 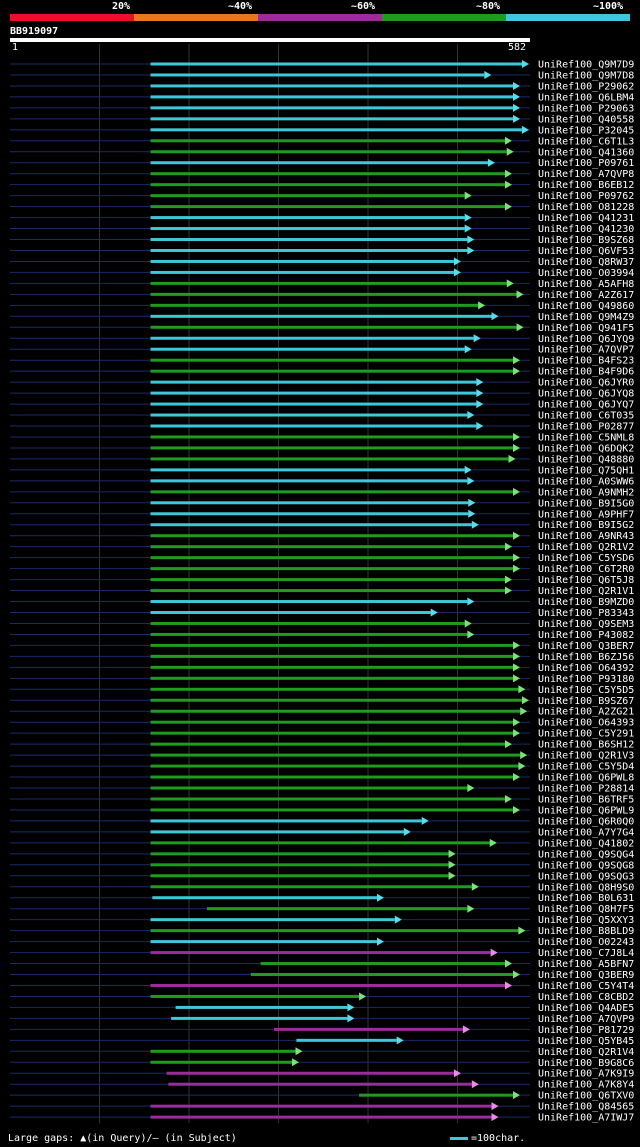 I want to click on hit-label: UniRef100_B9MZD0, so click(x=586, y=602).